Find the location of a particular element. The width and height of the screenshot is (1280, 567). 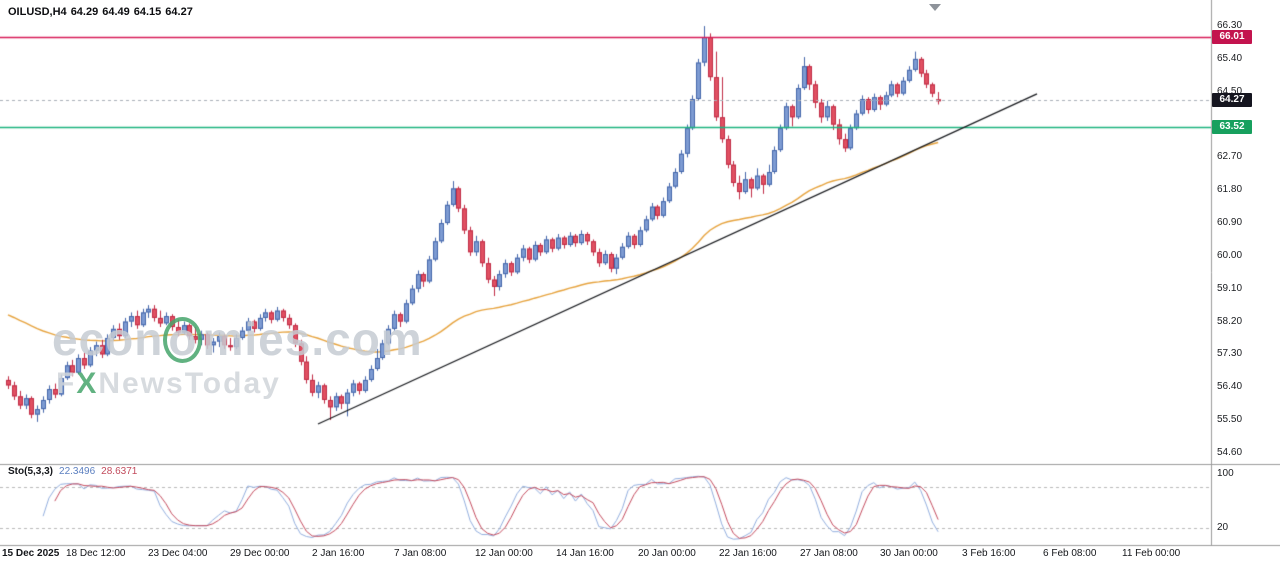

date-label: 11 Feb 00:00 is located at coordinates (1151, 553).